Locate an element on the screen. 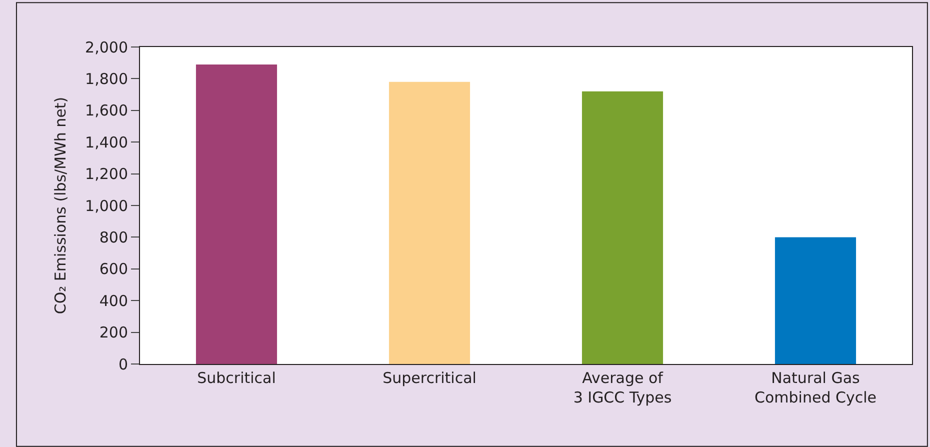 This screenshot has width=930, height=447. y-tick-label: 600 is located at coordinates (113, 269).